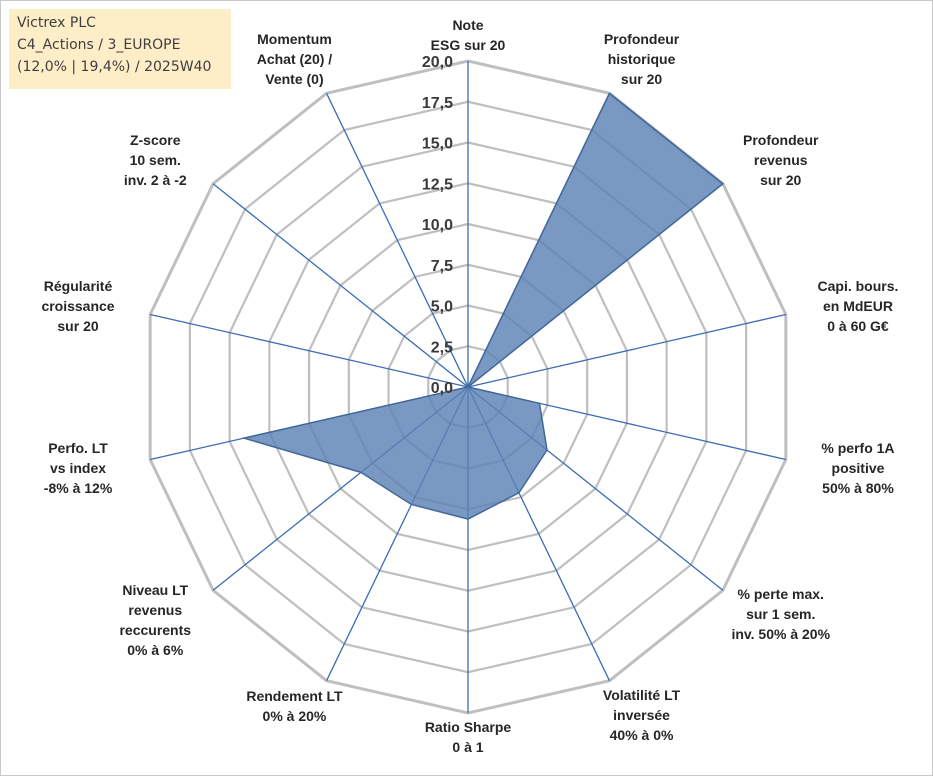  What do you see at coordinates (442, 266) in the screenshot?
I see `tick-label: 7,5` at bounding box center [442, 266].